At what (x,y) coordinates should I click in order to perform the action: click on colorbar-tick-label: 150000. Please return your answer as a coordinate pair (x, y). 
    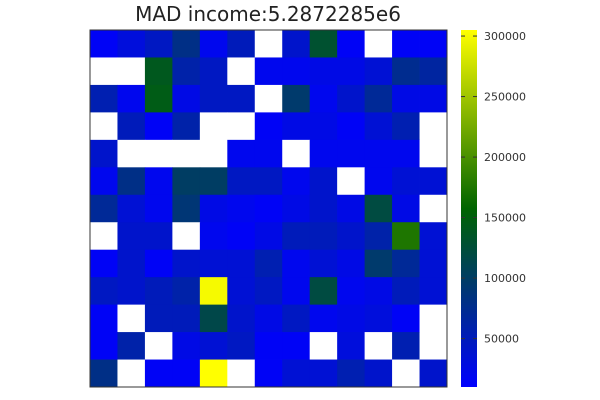
    Looking at the image, I should click on (505, 218).